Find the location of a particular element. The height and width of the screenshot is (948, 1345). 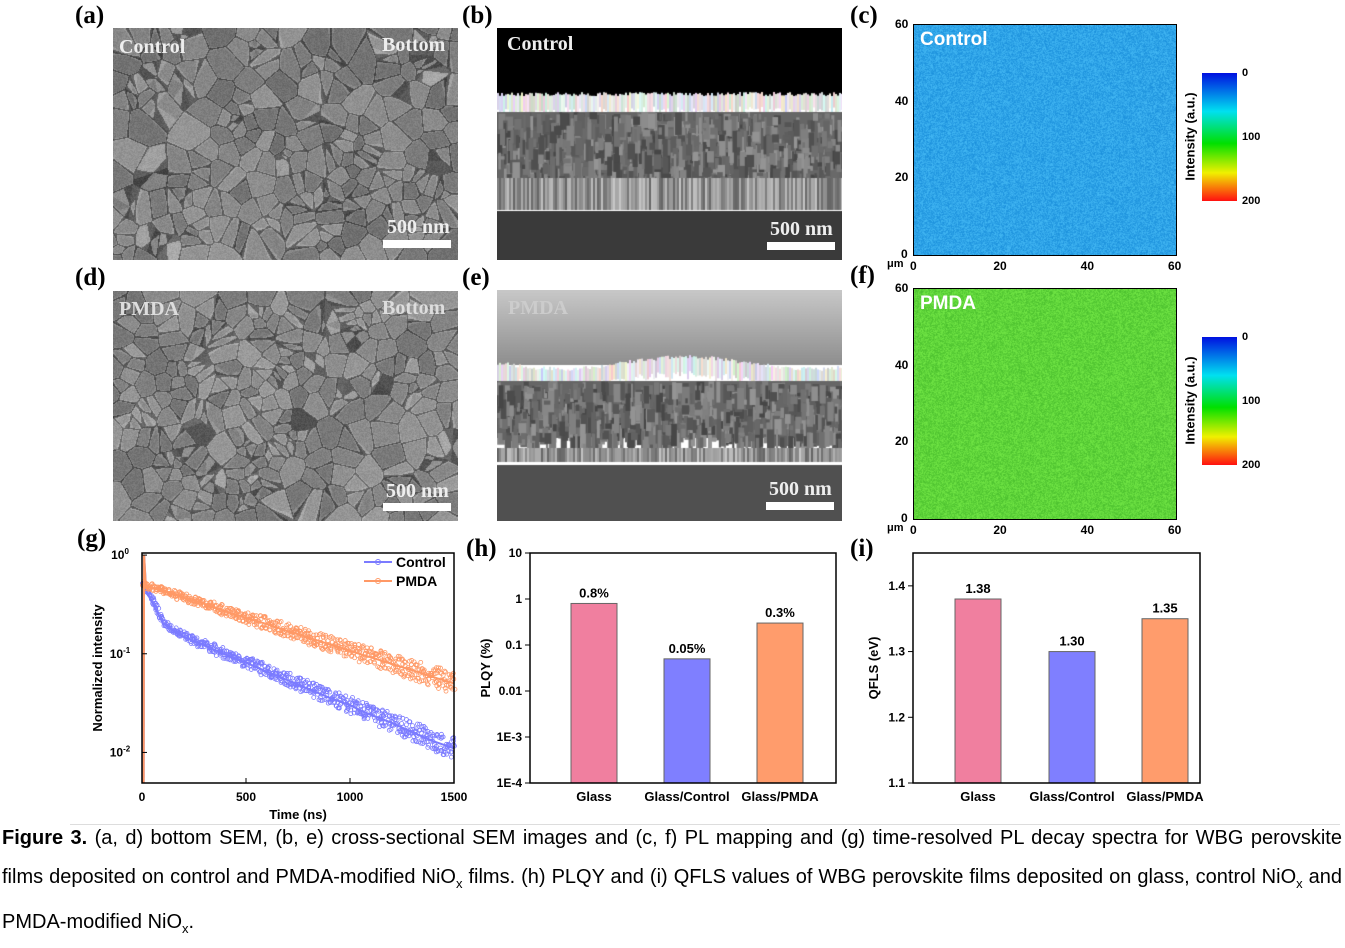

y-tick-label: 1.2 is located at coordinates (896, 717).